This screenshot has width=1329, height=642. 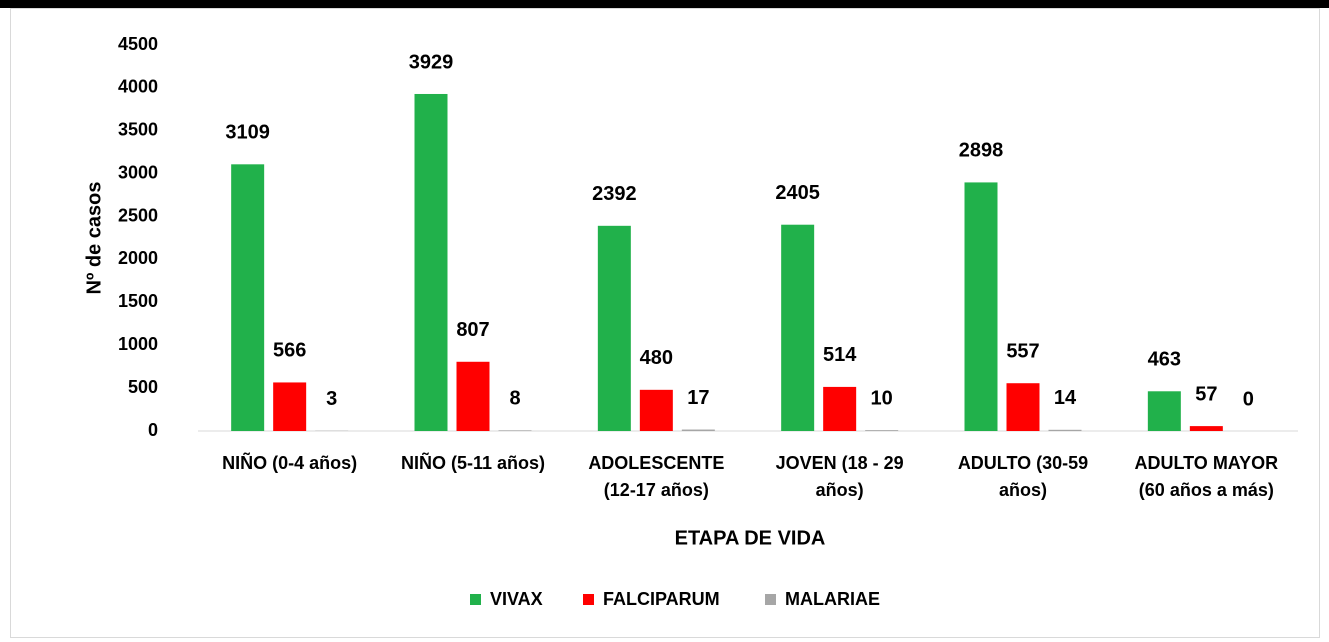 I want to click on data-label: 8, so click(x=514, y=399).